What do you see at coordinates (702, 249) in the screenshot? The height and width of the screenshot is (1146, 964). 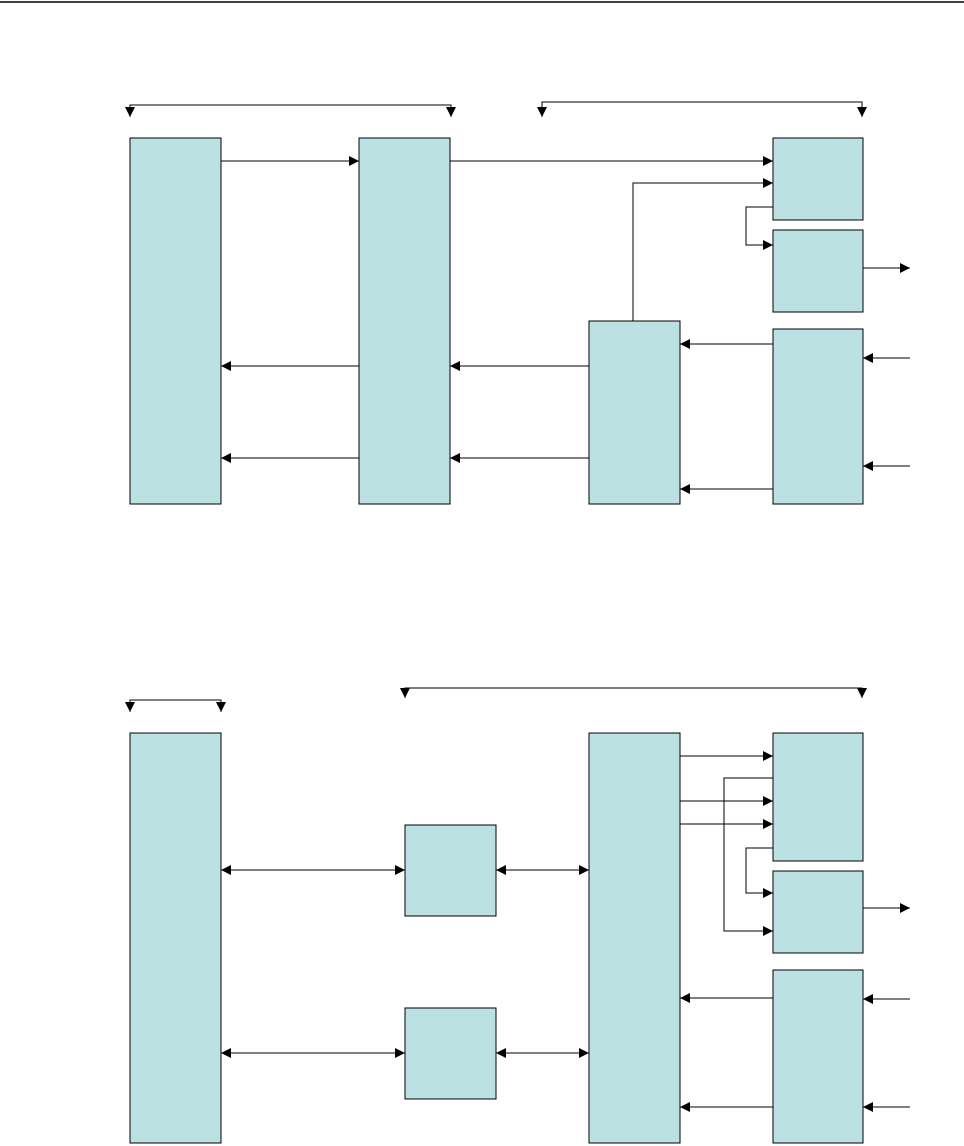 I see `top-arrow-e-c` at bounding box center [702, 249].